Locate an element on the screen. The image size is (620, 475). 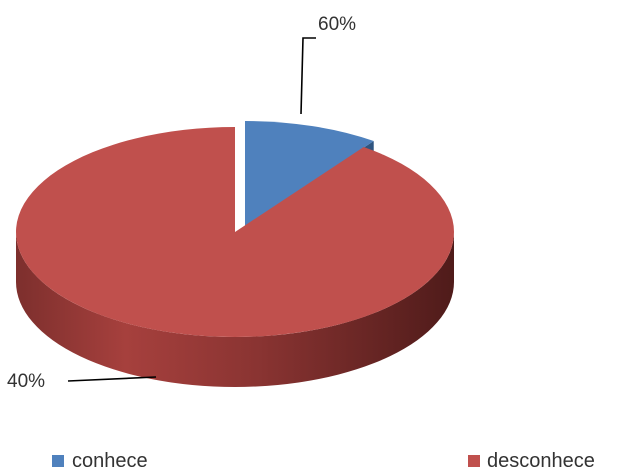
leader-line-conhece is located at coordinates (308, 76).